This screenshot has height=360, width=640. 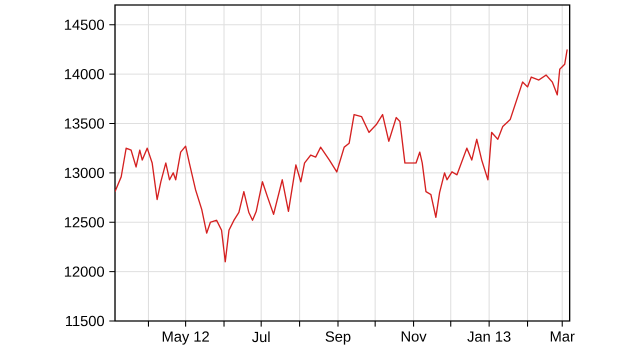 I want to click on x-tick-label: Sep, so click(x=338, y=338).